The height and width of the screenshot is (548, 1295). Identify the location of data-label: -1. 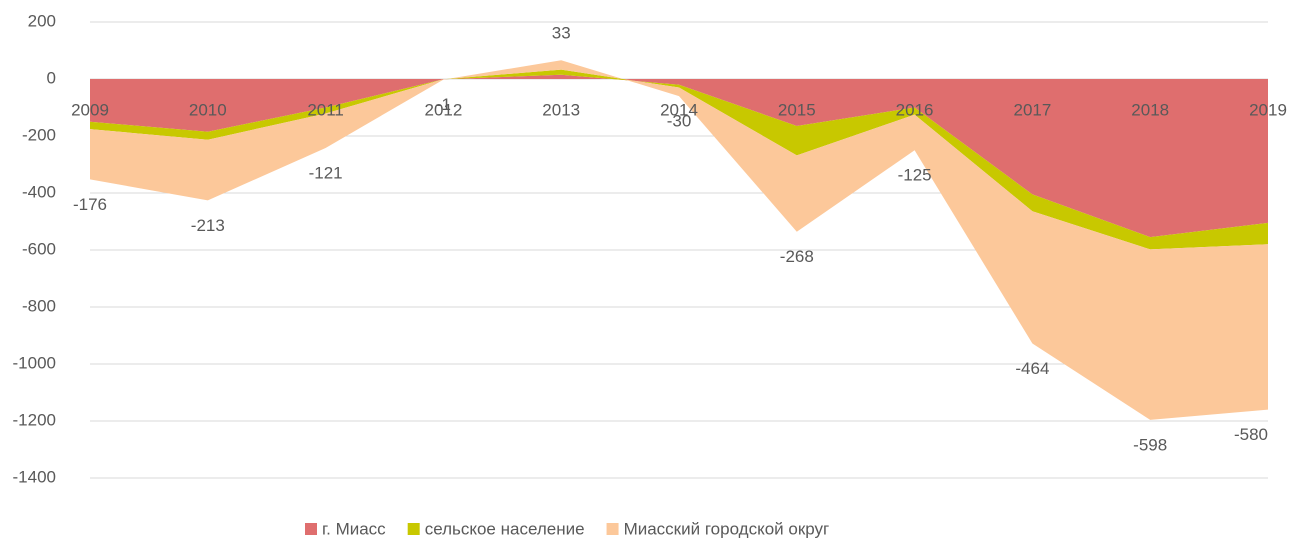
(443, 104).